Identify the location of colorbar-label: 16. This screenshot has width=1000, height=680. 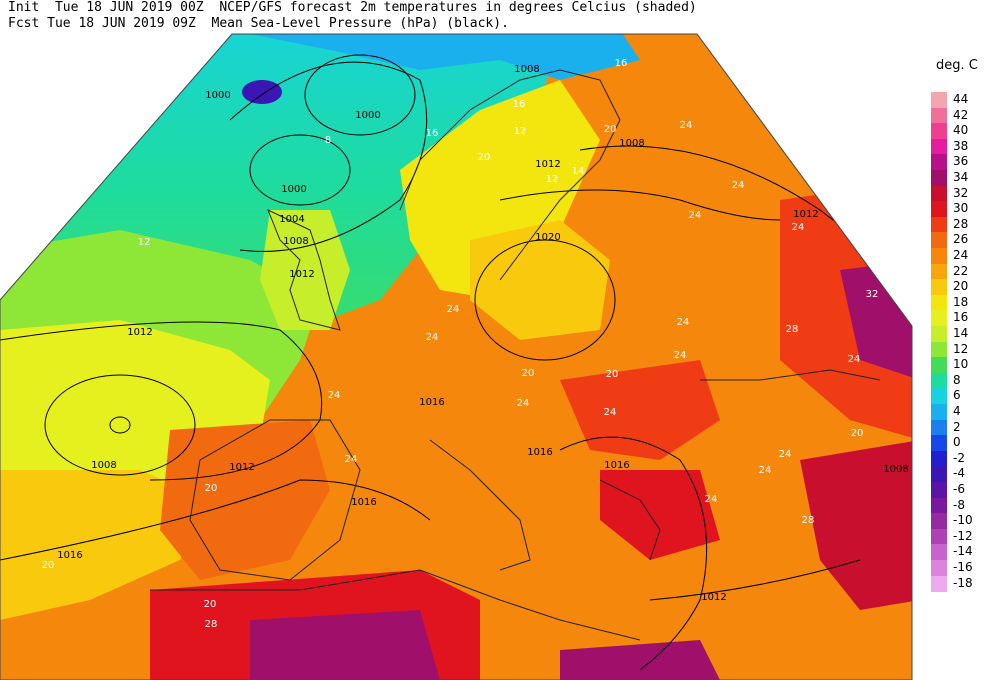
(961, 317).